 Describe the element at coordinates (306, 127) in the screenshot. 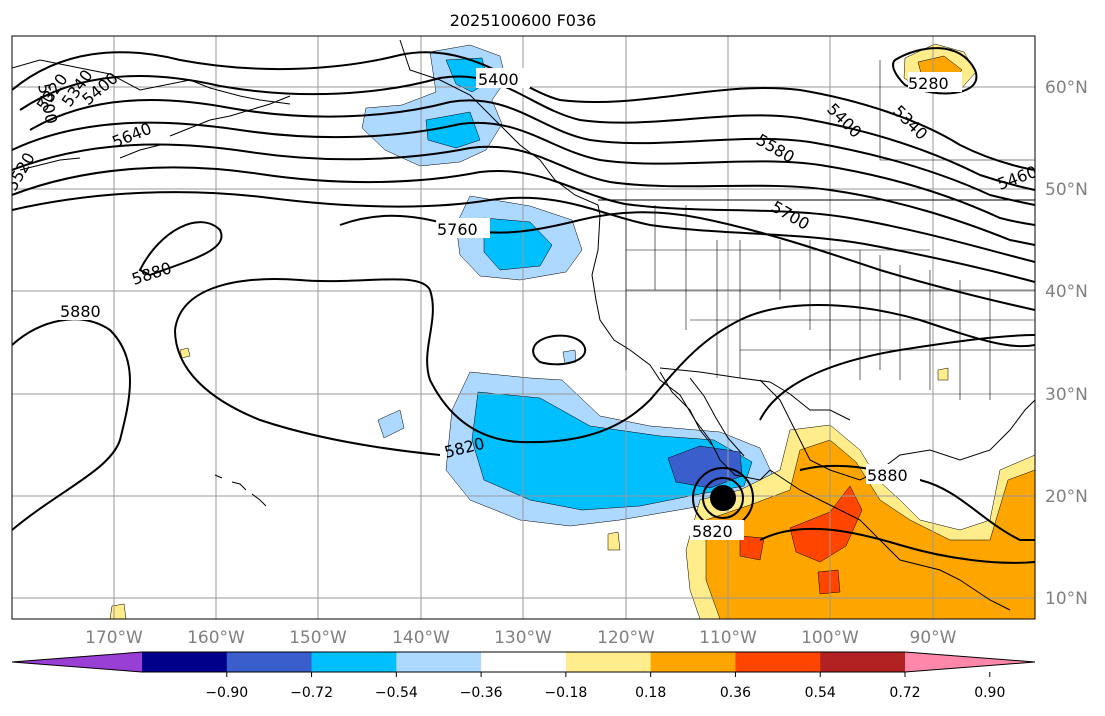

I see `coastline-alaska` at that location.